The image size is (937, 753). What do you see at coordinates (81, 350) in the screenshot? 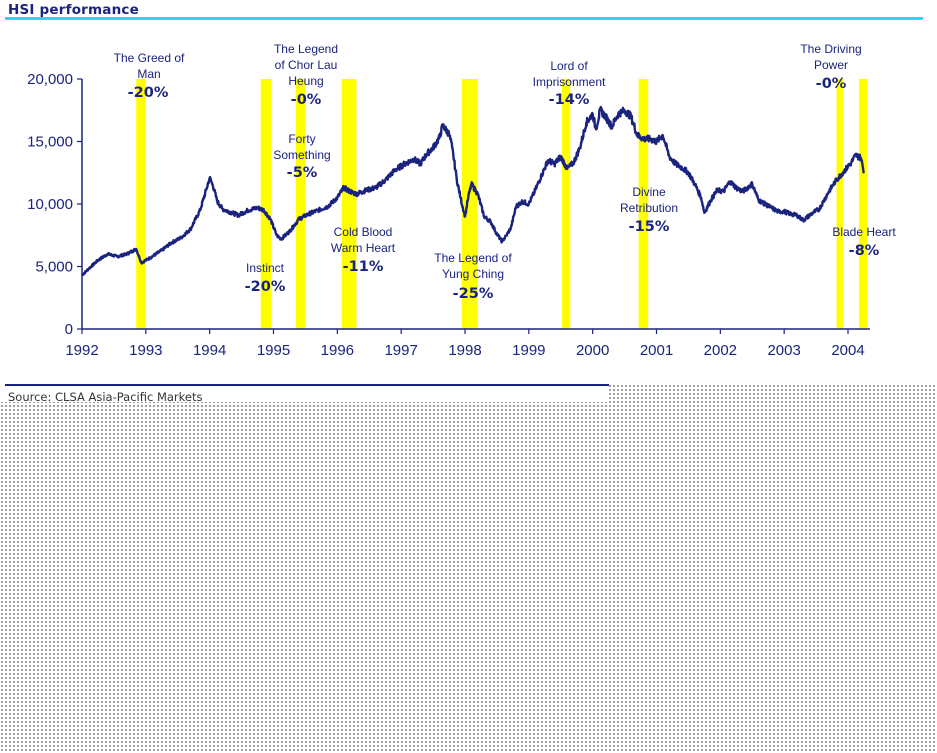
I see `x-tick-label: 1992` at bounding box center [81, 350].